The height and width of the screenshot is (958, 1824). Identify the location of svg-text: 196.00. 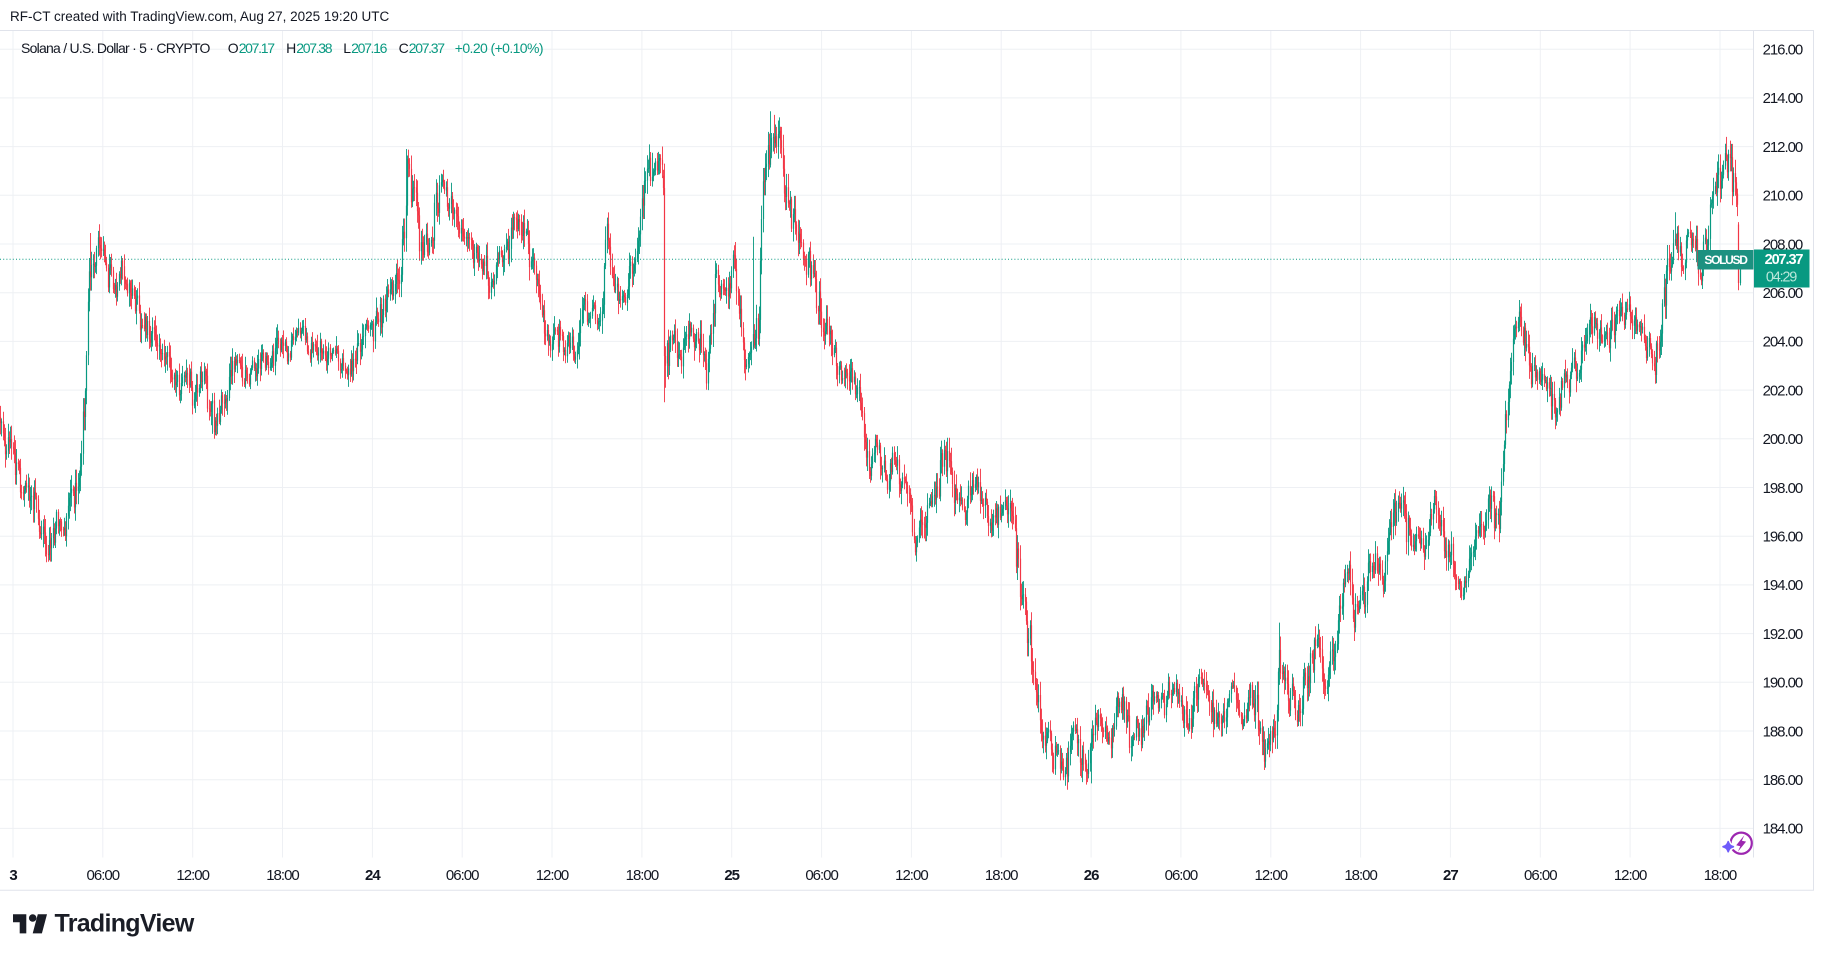
(1783, 537).